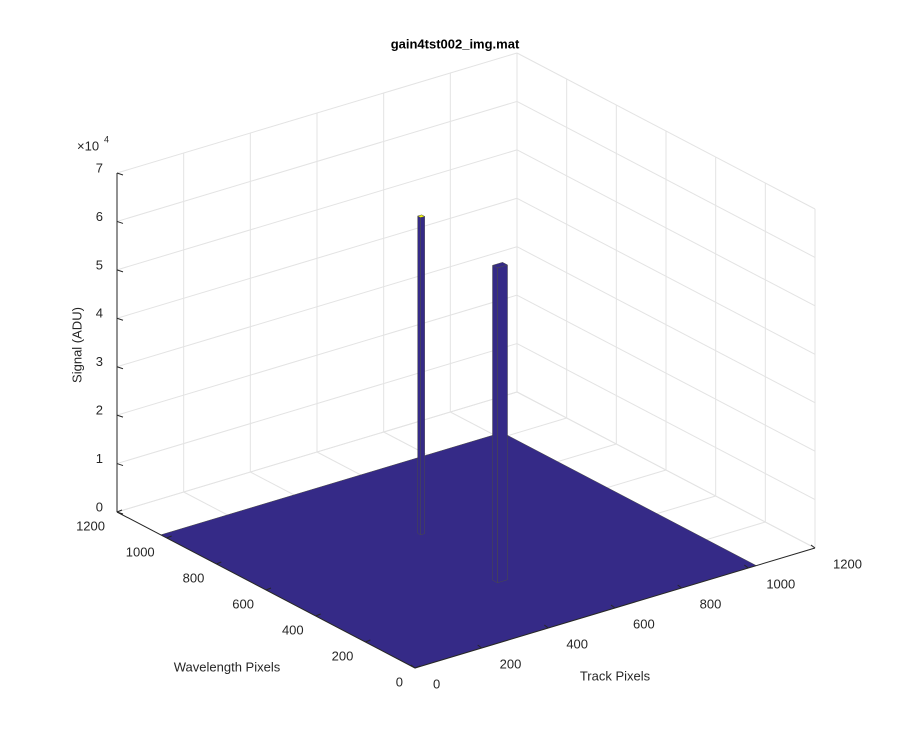  Describe the element at coordinates (99, 506) in the screenshot. I see `z-tick-label: 0` at that location.